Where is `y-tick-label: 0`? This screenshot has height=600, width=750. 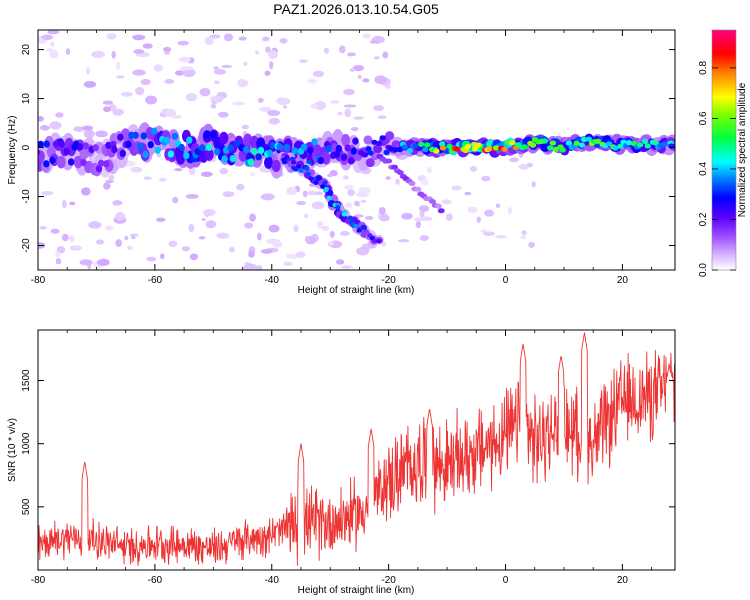 y-tick-label: 0 is located at coordinates (26, 147).